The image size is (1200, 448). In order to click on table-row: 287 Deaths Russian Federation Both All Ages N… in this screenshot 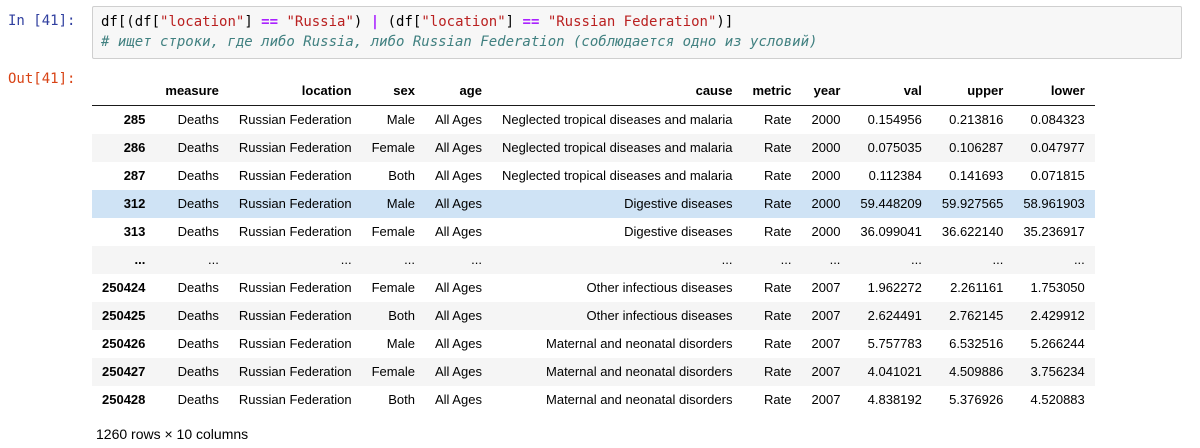, I will do `click(593, 176)`.